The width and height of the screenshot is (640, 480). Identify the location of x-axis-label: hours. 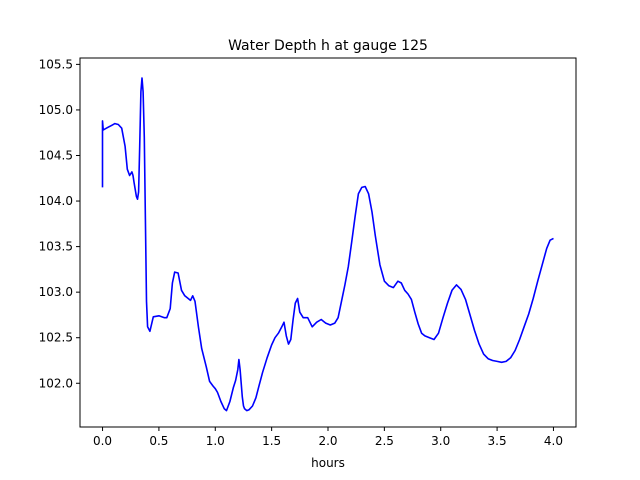
(328, 463).